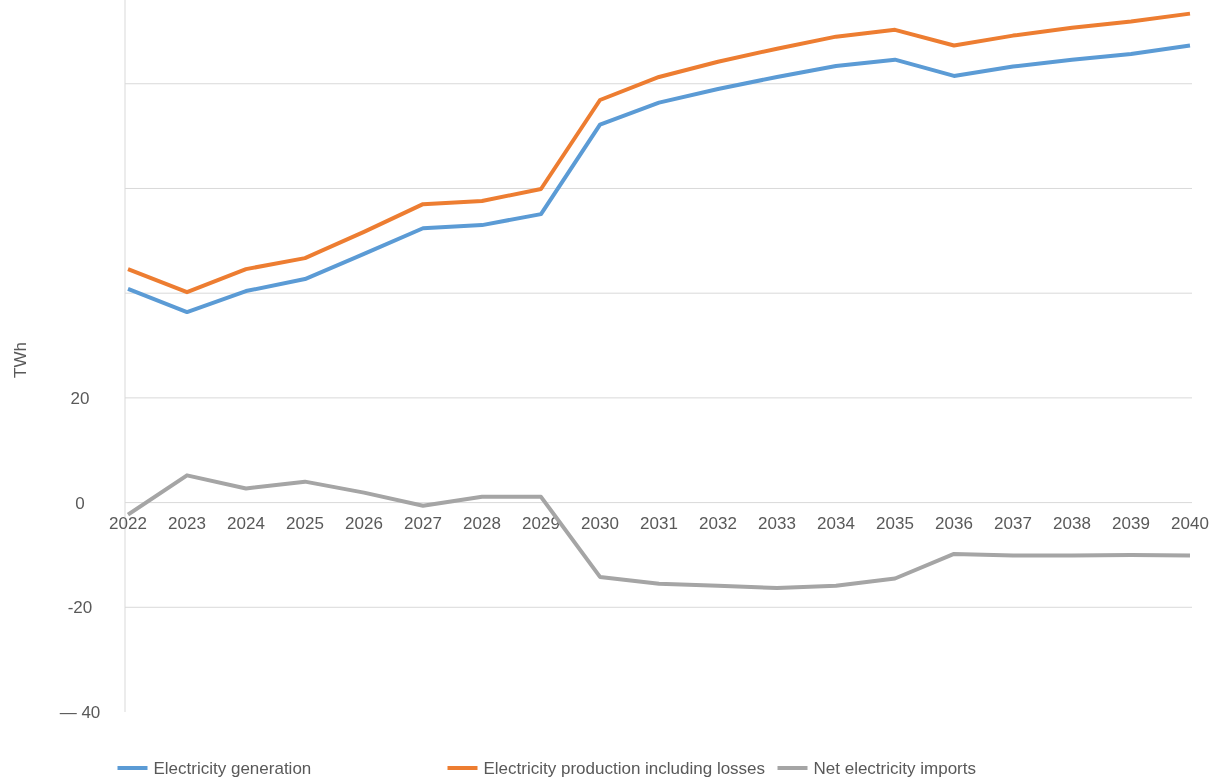 The image size is (1225, 780). Describe the element at coordinates (305, 523) in the screenshot. I see `x-tick-label: 2025` at that location.